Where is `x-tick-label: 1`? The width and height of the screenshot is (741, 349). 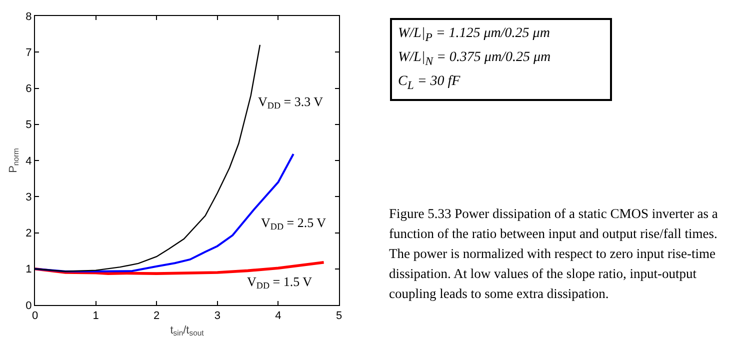 x-tick-label: 1 is located at coordinates (95, 316).